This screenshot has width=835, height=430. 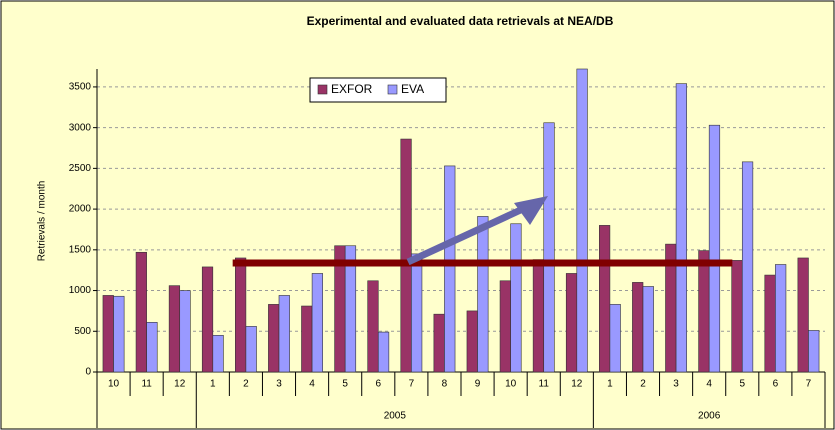 What do you see at coordinates (80, 127) in the screenshot?
I see `y-tick-label: 3000` at bounding box center [80, 127].